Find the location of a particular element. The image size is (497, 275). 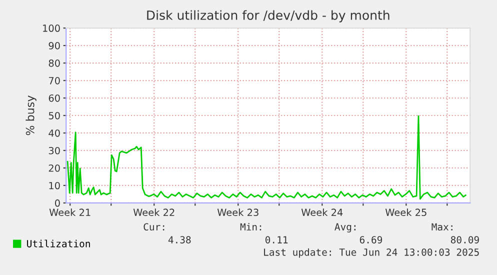

text: Min: is located at coordinates (251, 226).